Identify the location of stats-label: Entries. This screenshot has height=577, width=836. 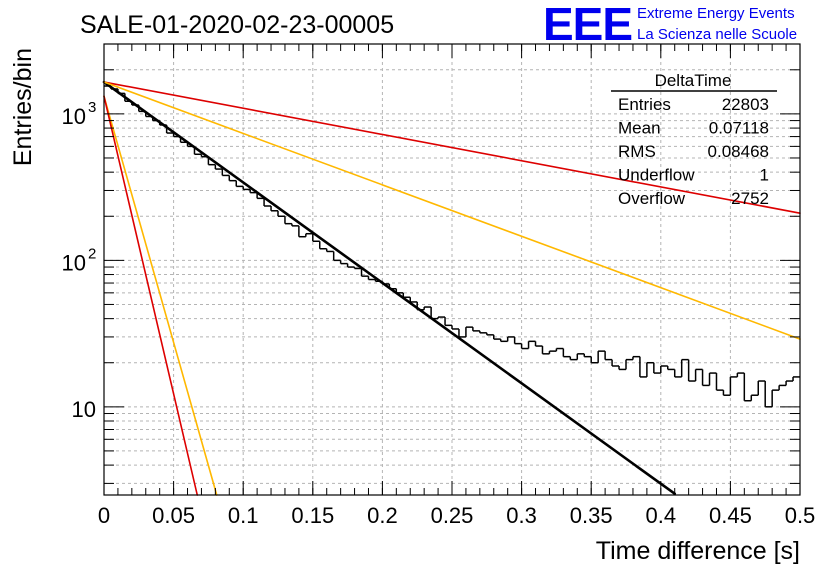
(644, 104).